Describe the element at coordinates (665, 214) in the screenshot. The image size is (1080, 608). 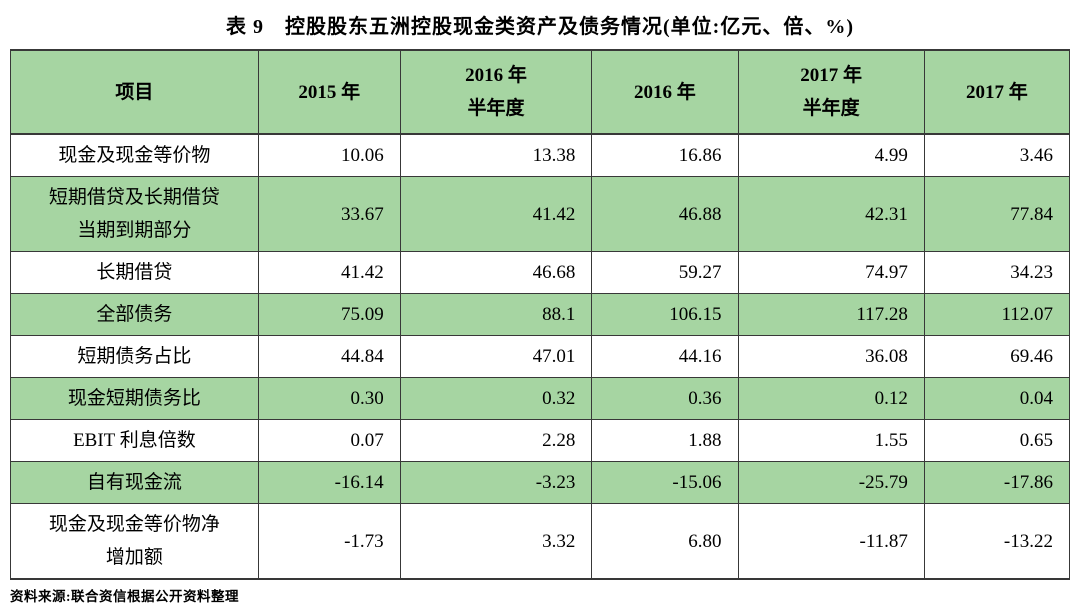
I see `cell-value: 46.88` at that location.